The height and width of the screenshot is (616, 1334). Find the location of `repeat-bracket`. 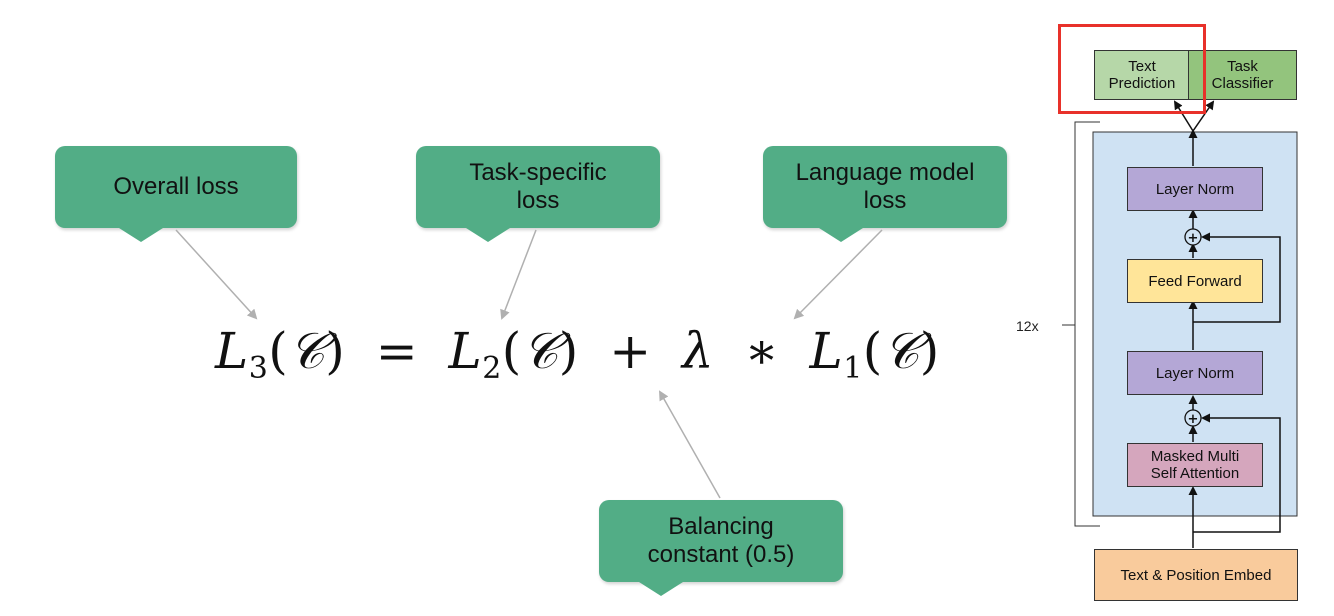

repeat-bracket is located at coordinates (1087, 324).